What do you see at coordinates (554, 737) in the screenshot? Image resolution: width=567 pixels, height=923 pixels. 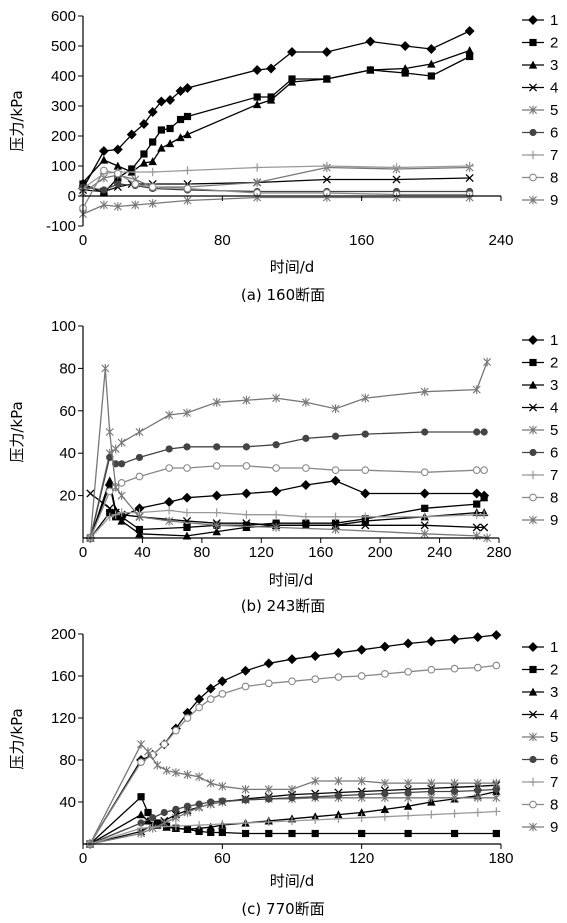 I see `legend-label: 5` at bounding box center [554, 737].